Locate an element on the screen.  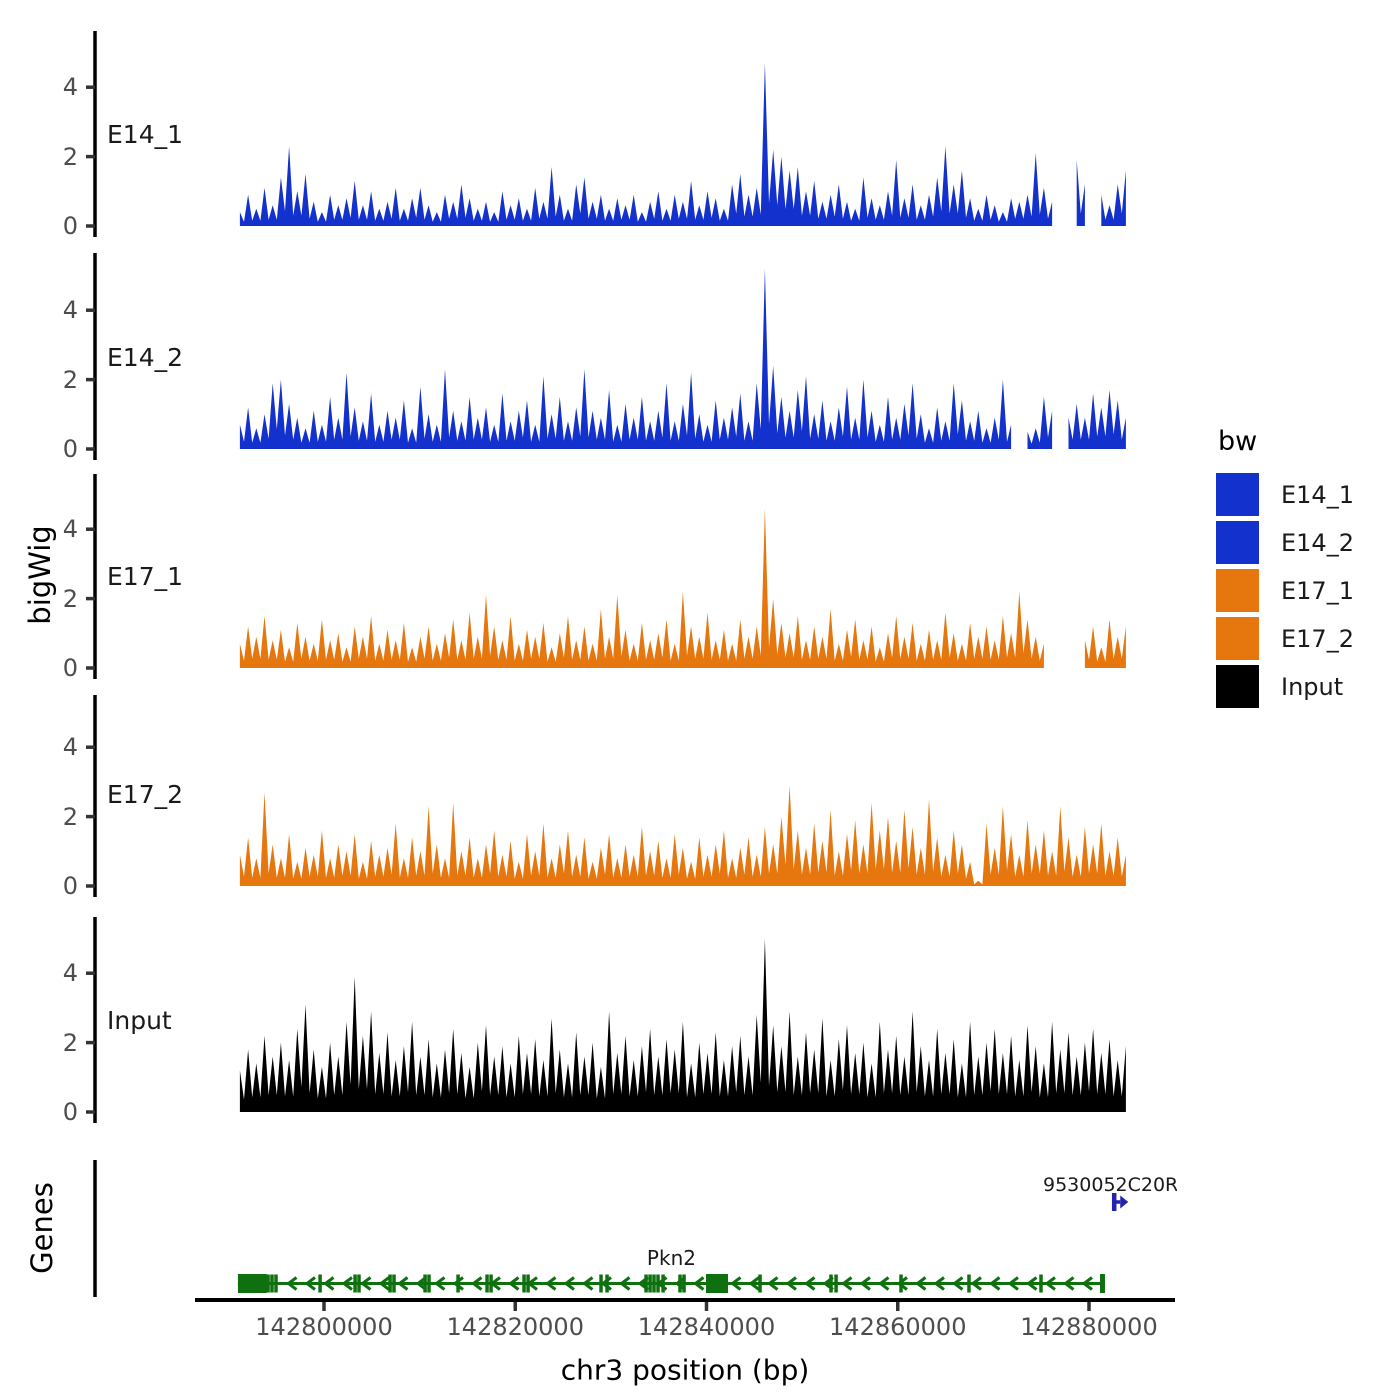
y-tick-label-E17_2-0: 0 is located at coordinates (70, 886).